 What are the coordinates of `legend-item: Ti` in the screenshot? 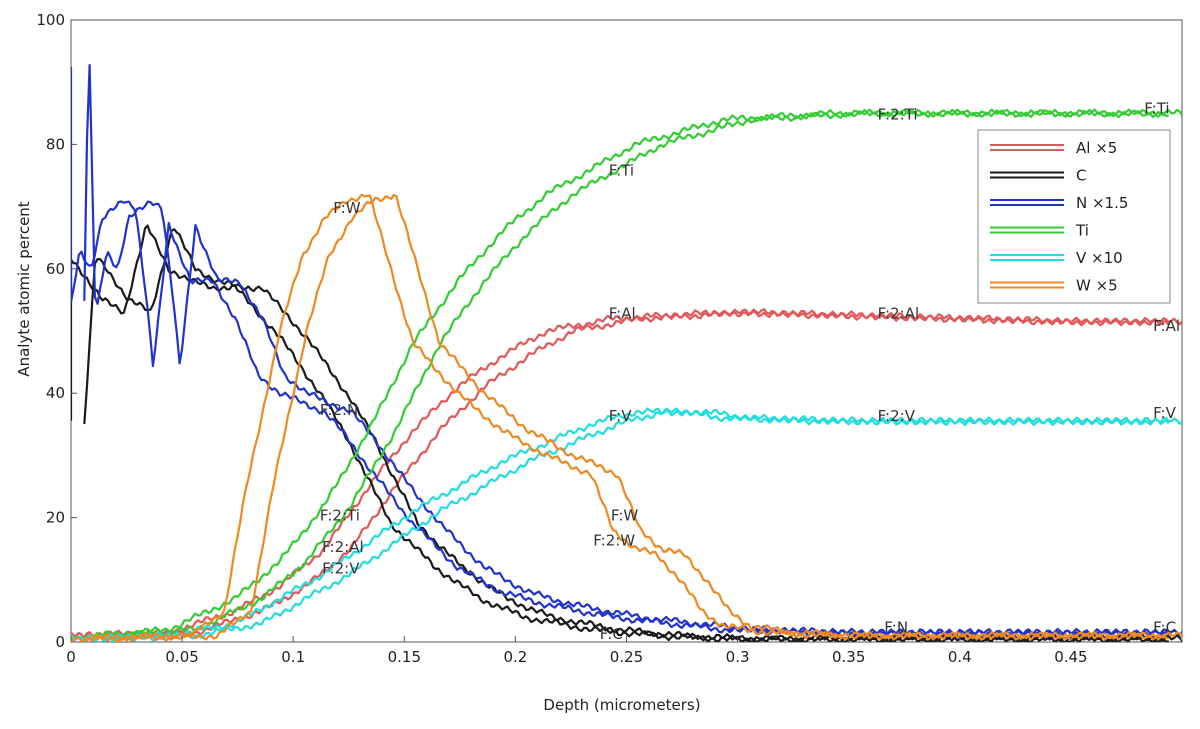 It's located at (1039, 231).